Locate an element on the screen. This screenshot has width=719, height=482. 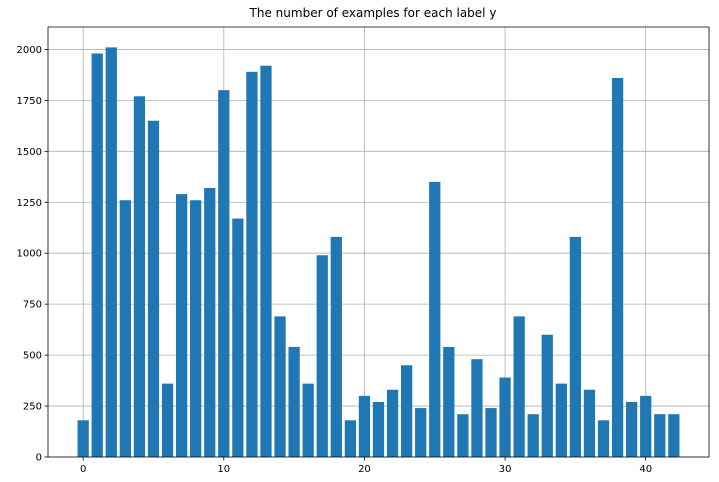
y-tick-label: 1750 is located at coordinates (29, 101).